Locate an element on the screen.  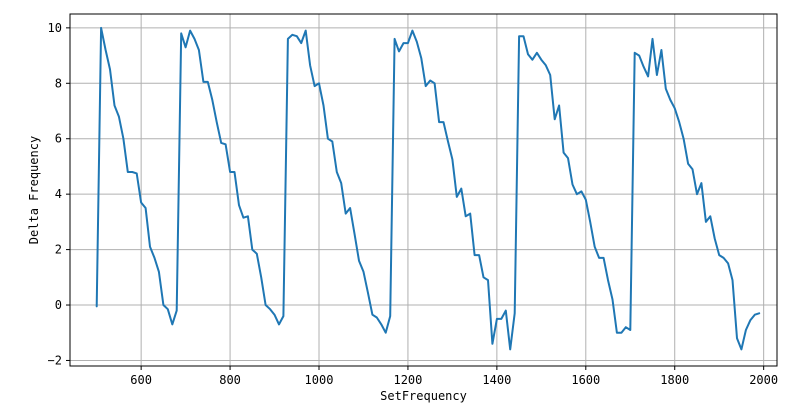
y-tick-label: 8 is located at coordinates (58, 83).